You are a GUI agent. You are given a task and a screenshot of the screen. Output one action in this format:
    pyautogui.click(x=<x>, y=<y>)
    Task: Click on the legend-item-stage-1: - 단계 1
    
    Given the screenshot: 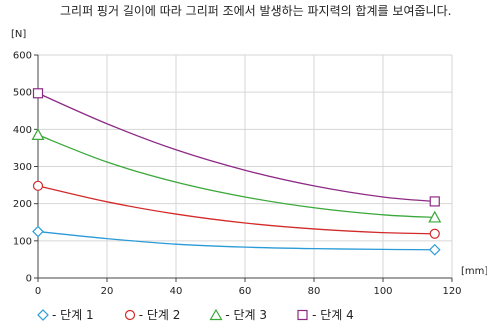 What is the action you would take?
    pyautogui.click(x=65, y=314)
    